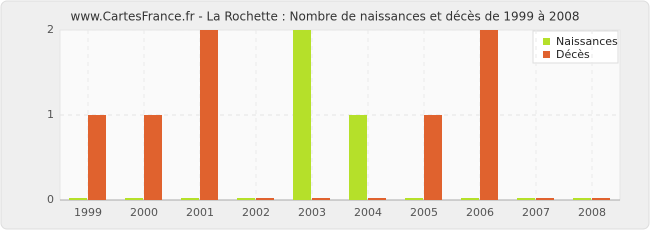  What do you see at coordinates (144, 212) in the screenshot?
I see `x-tick-label: 2000` at bounding box center [144, 212].